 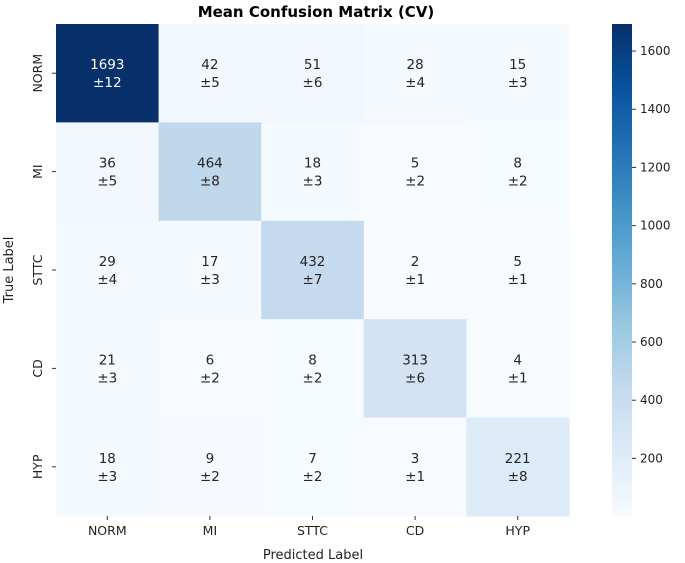 I want to click on heatmap-cell-mi-hyp, so click(x=518, y=172).